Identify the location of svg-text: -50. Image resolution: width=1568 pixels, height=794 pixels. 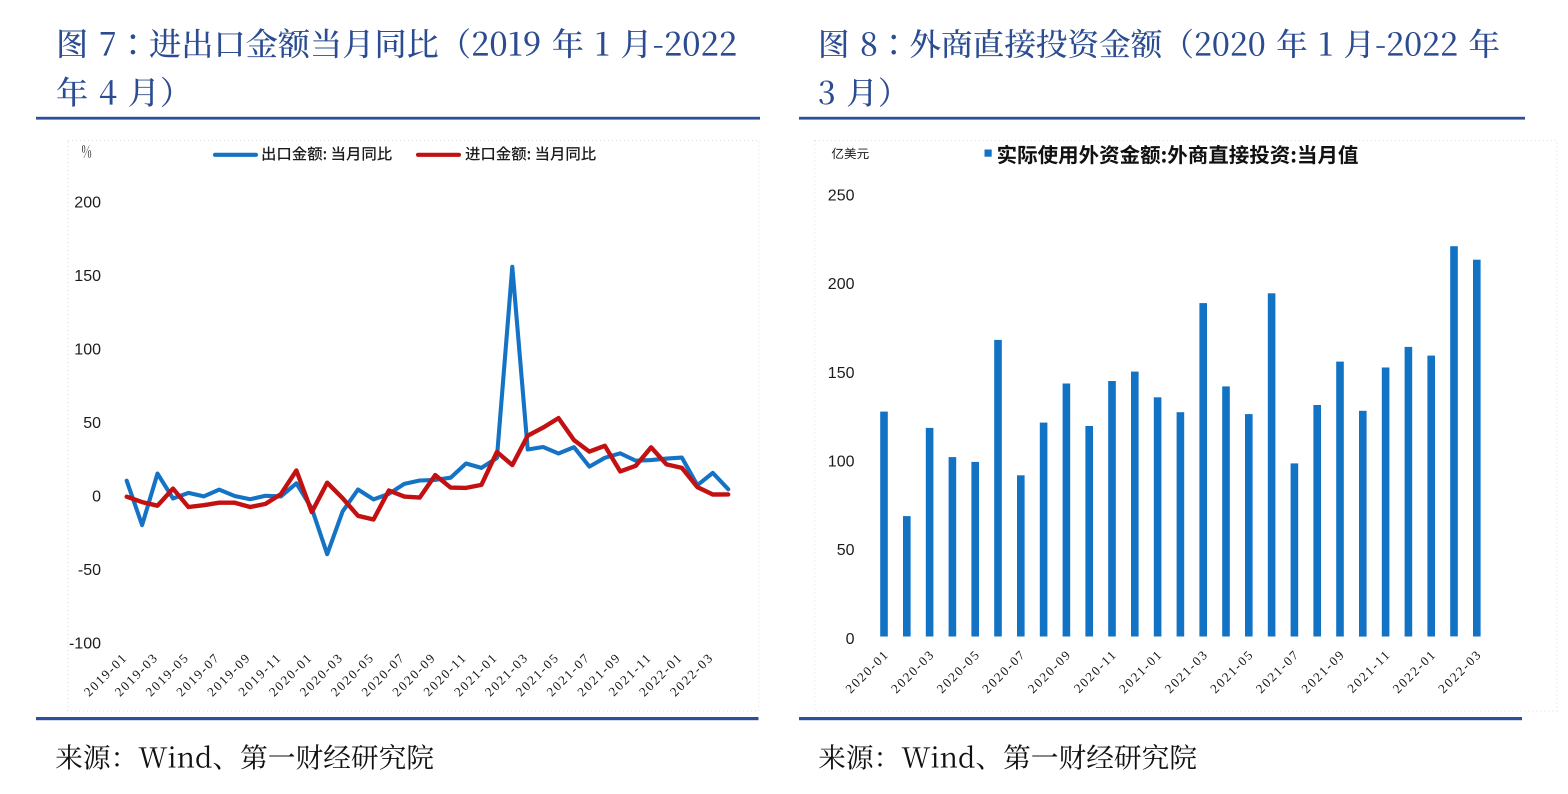
(89, 570).